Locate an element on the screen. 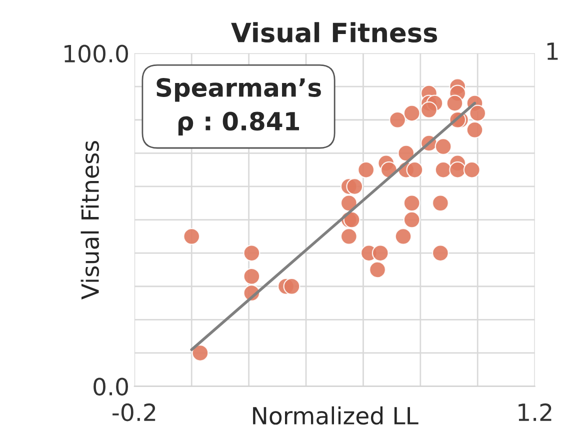 The height and width of the screenshot is (444, 572). chart-title: Visual Fitness is located at coordinates (334, 32).